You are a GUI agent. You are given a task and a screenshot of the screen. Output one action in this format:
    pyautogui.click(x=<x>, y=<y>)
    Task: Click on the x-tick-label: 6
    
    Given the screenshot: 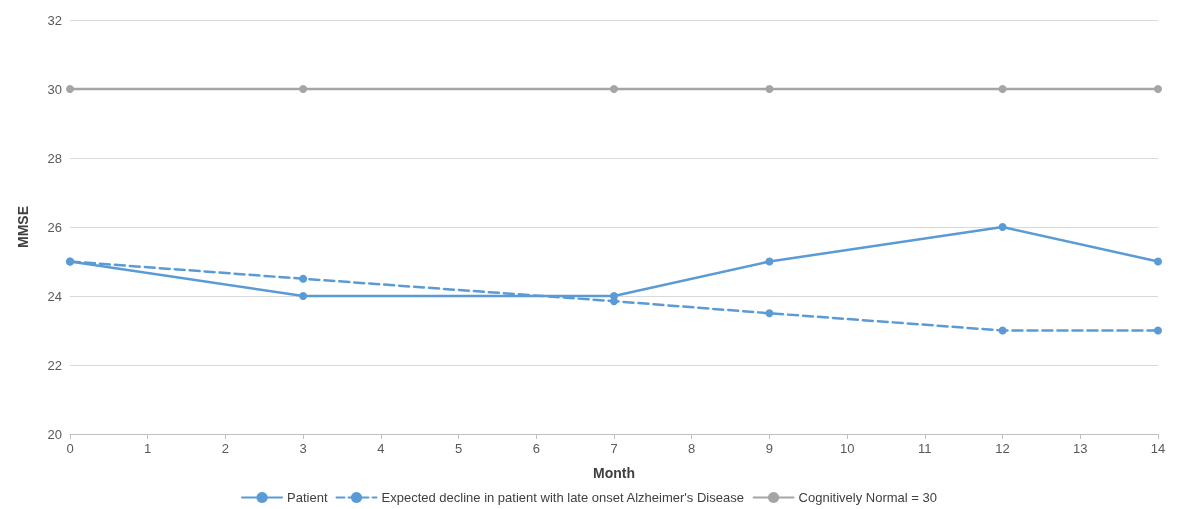 What is the action you would take?
    pyautogui.click(x=536, y=448)
    